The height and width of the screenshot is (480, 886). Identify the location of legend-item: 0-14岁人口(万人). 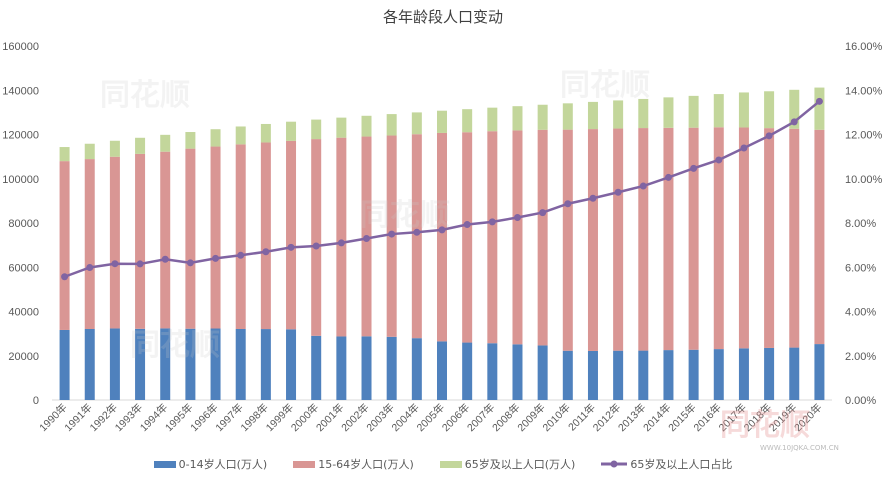
(210, 464).